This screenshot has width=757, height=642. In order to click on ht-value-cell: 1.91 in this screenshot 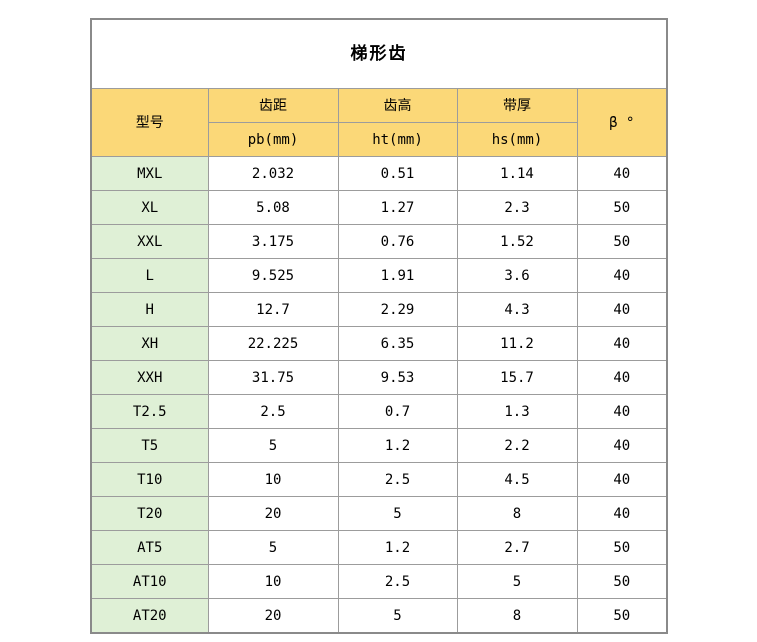, I will do `click(397, 275)`.